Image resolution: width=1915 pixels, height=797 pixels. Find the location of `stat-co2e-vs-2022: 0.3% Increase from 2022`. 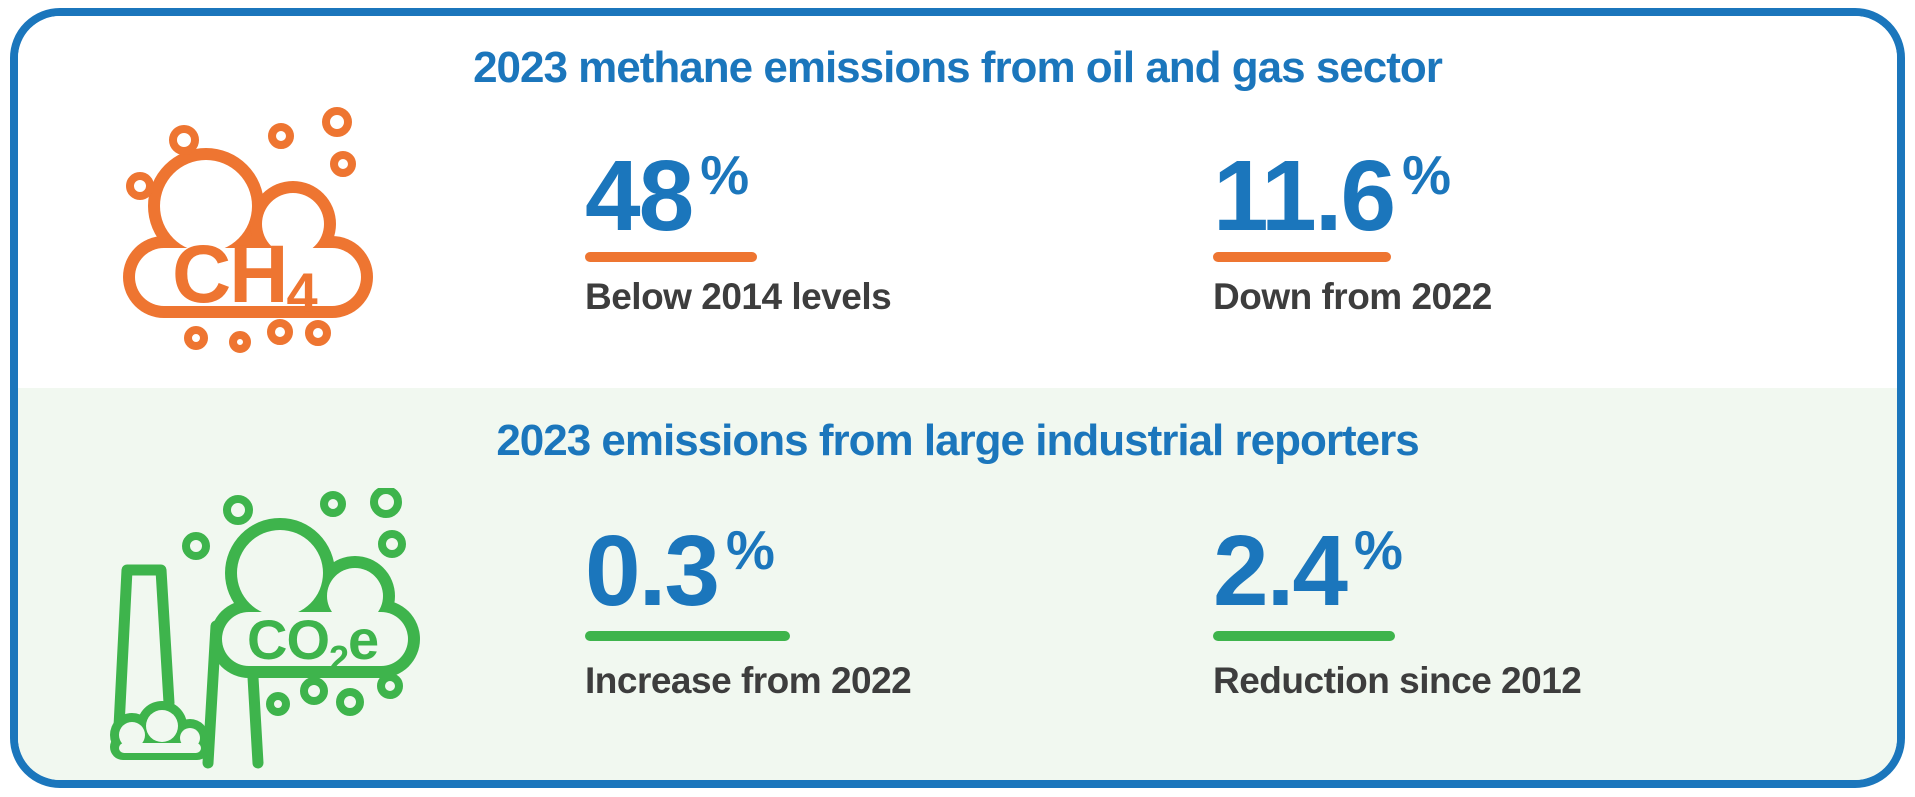

stat-co2e-vs-2022: 0.3% Increase from 2022 is located at coordinates (748, 611).